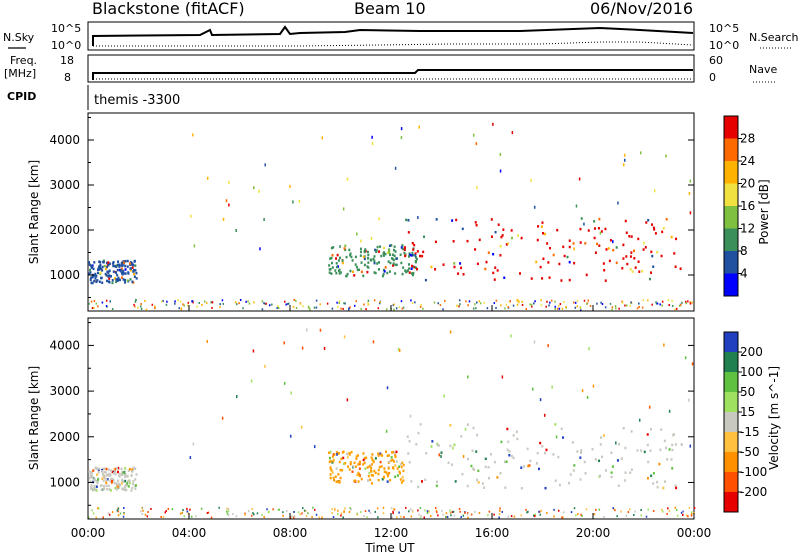 The image size is (800, 554). What do you see at coordinates (731, 342) in the screenshot?
I see `velocity-colorbar-swatch` at bounding box center [731, 342].